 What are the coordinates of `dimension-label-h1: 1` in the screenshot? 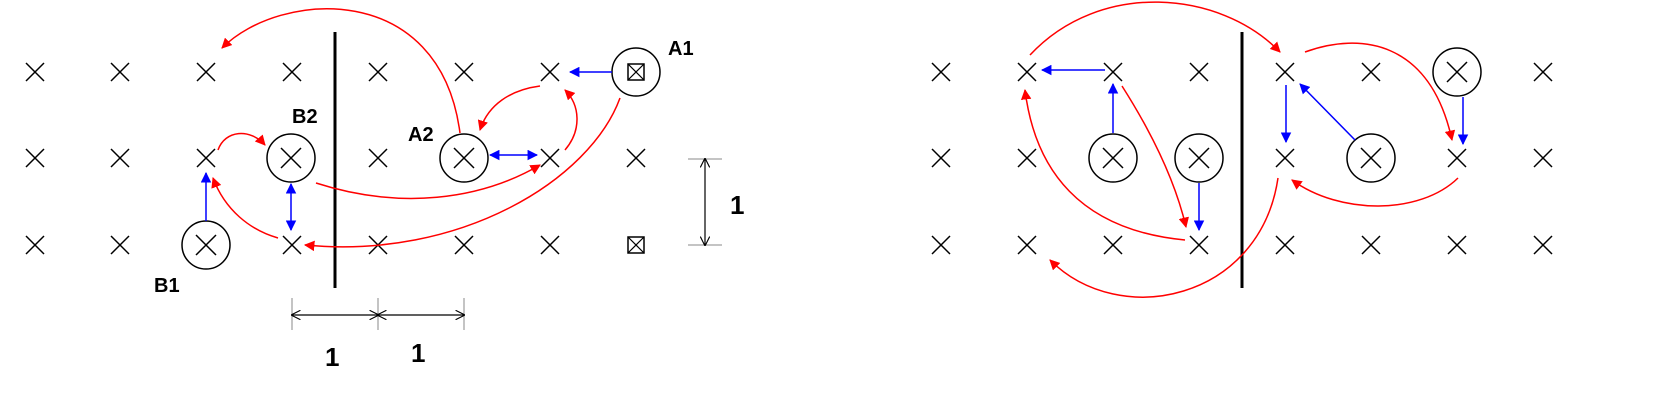 It's located at (332, 357).